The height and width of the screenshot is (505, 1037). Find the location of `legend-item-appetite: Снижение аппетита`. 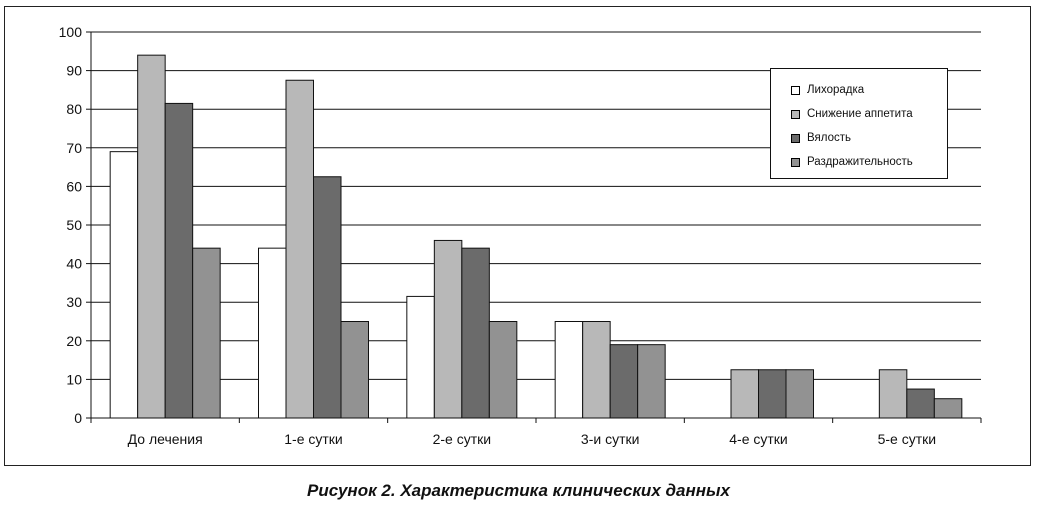

legend-item-appetite: Снижение аппетита is located at coordinates (869, 114).